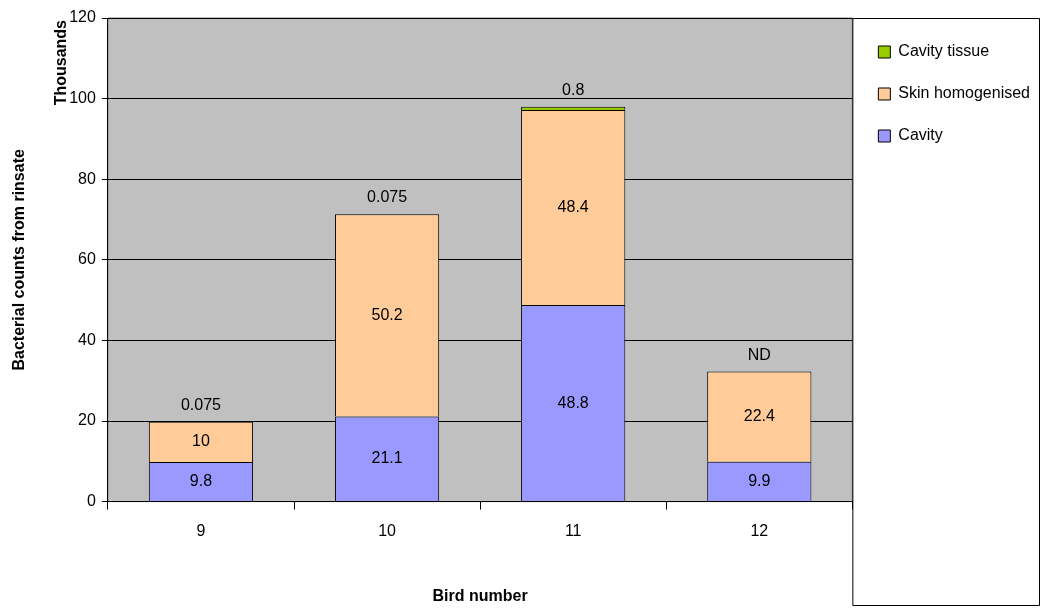  Describe the element at coordinates (61, 62) in the screenshot. I see `text: Thousands` at that location.